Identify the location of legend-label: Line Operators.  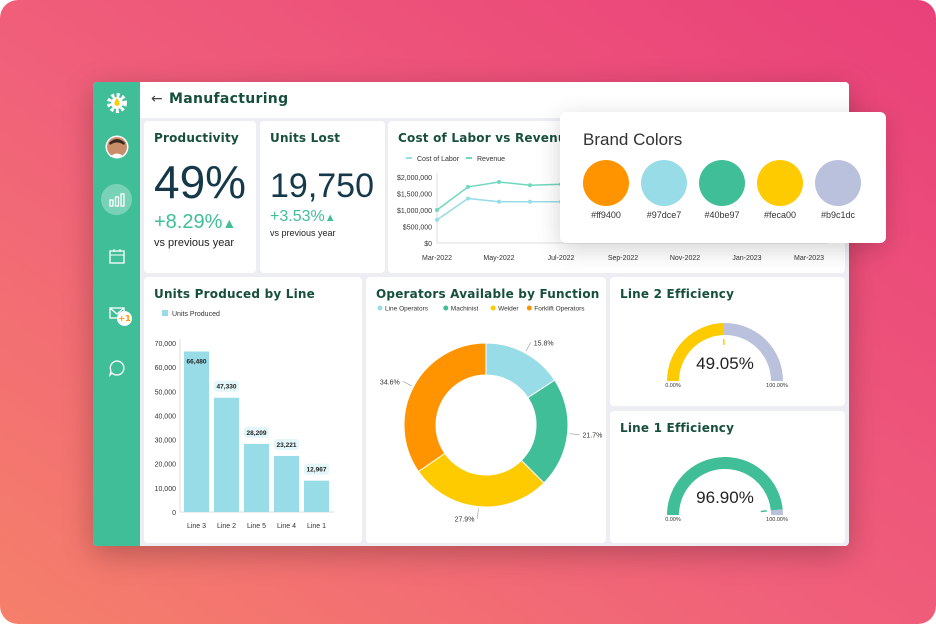
(407, 309).